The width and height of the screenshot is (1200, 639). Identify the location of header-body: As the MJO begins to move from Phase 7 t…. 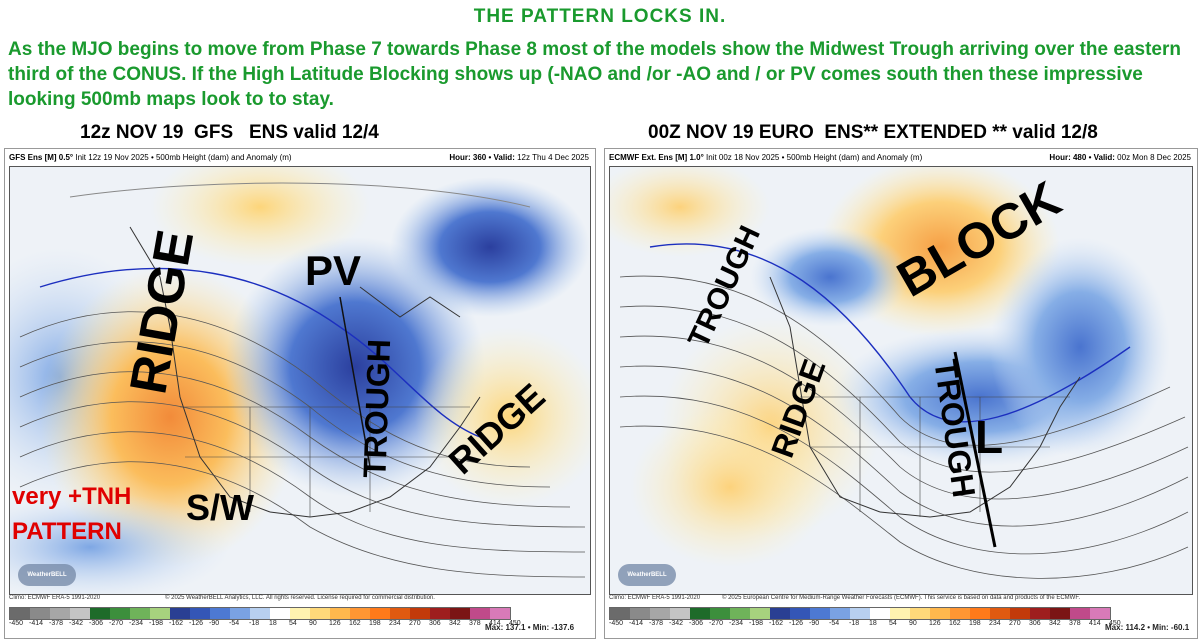
(594, 74).